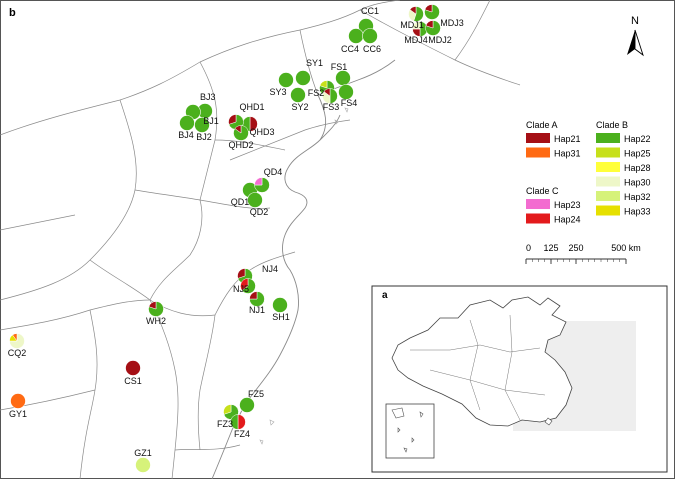 The height and width of the screenshot is (479, 675). What do you see at coordinates (186, 135) in the screenshot?
I see `site-label-bj4: BJ4` at bounding box center [186, 135].